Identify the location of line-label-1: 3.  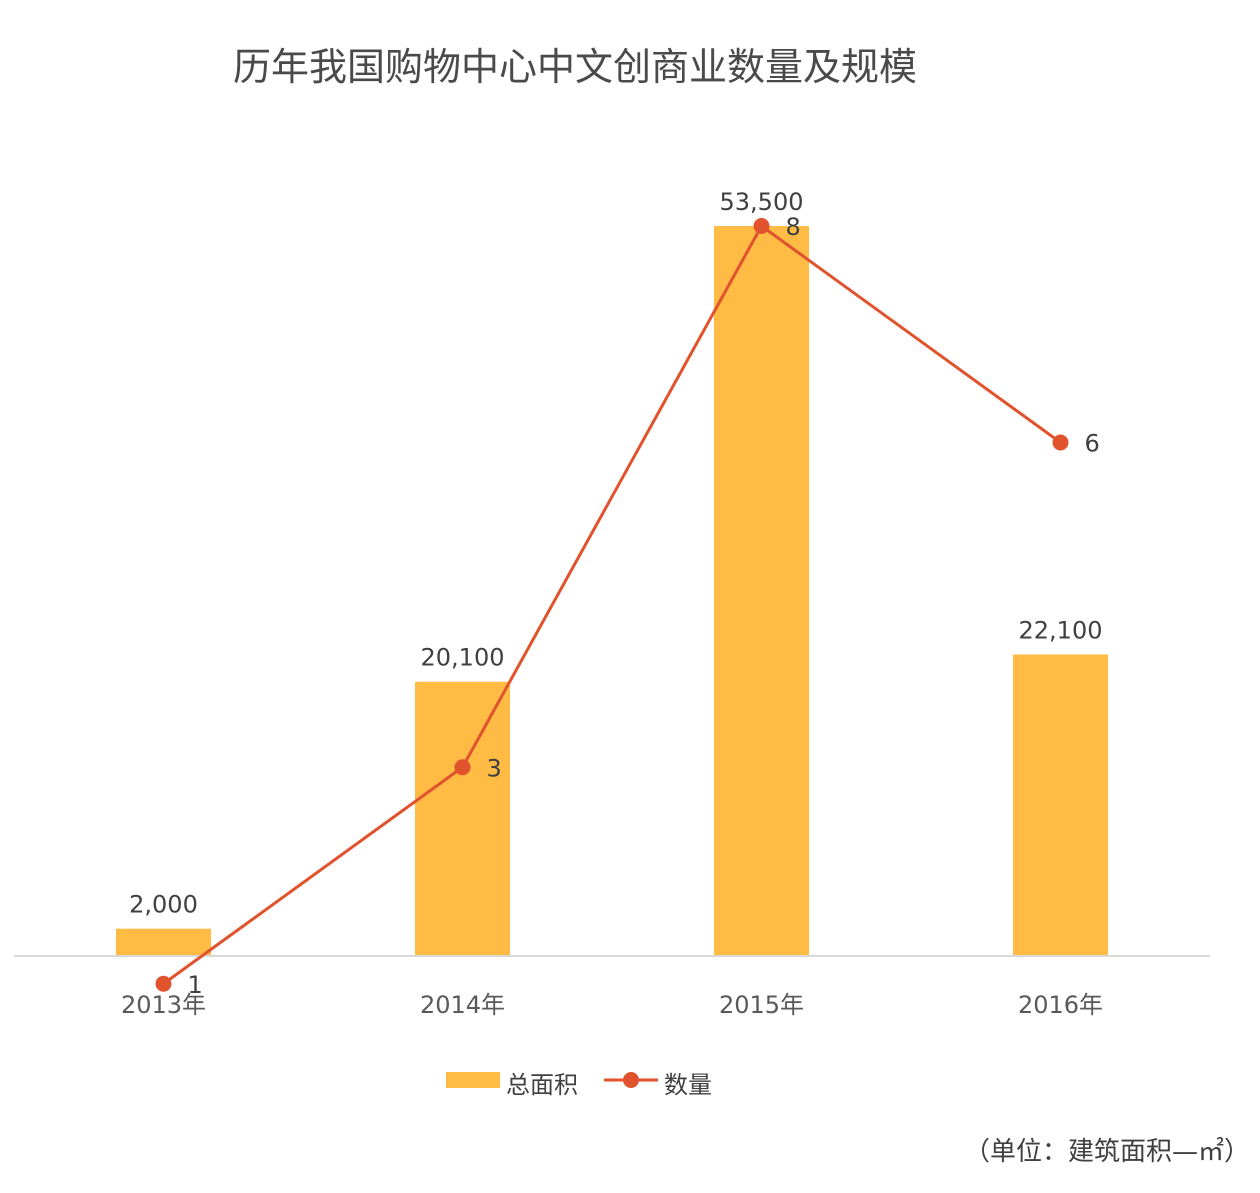
(494, 768).